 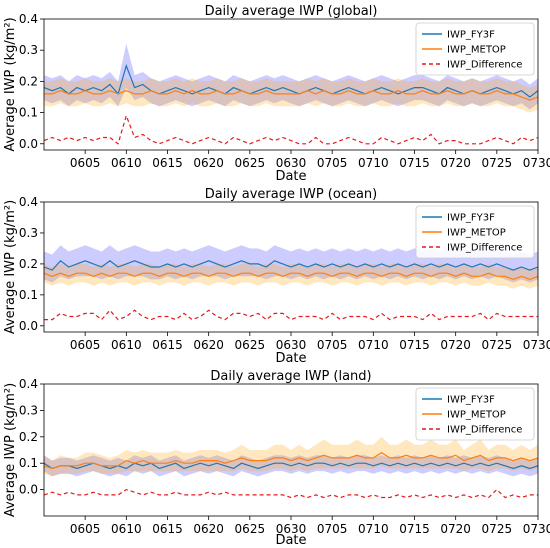 What do you see at coordinates (291, 194) in the screenshot?
I see `chart-title: Daily average IWP (ocean)` at bounding box center [291, 194].